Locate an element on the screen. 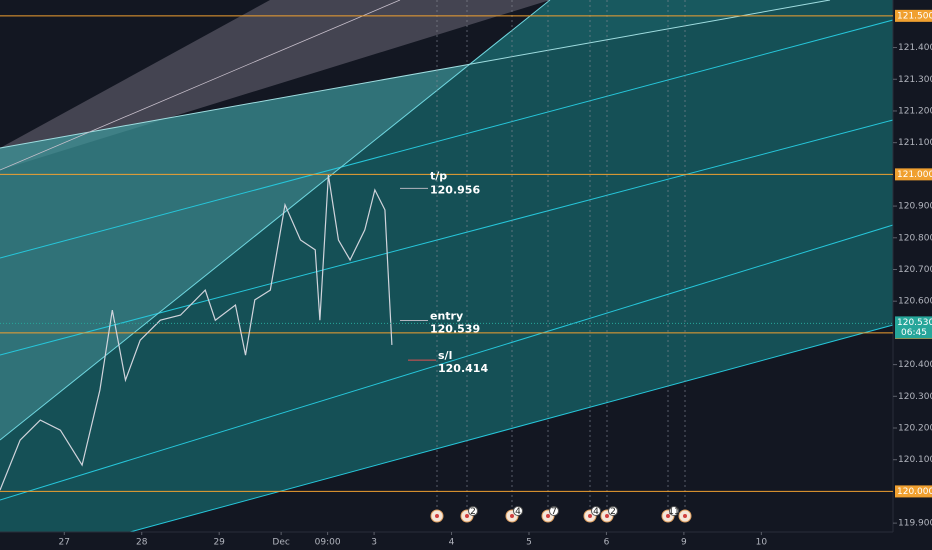  annotation-value: 120.956 is located at coordinates (455, 189).